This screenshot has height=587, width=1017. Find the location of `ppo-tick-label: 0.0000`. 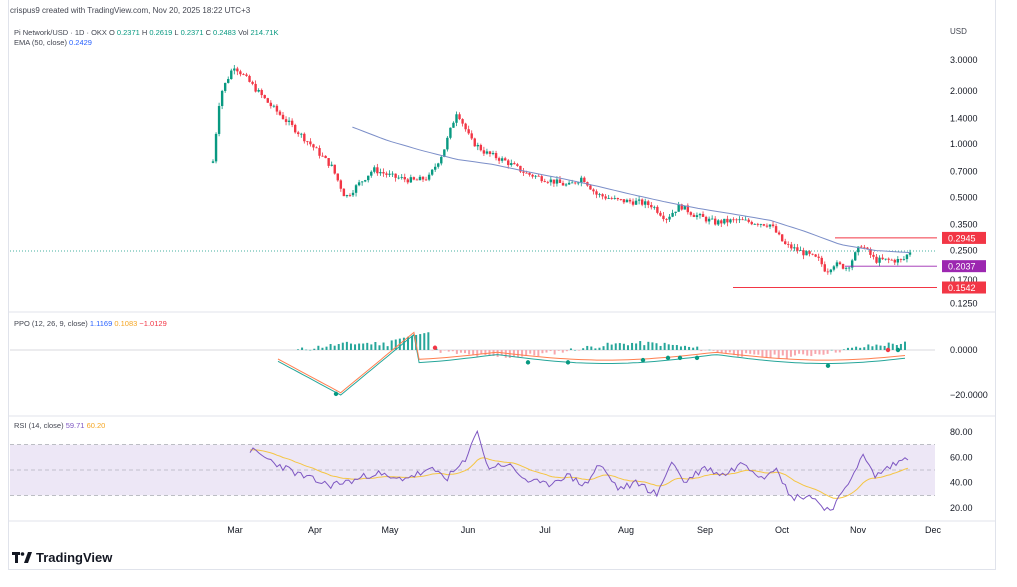

ppo-tick-label: 0.0000 is located at coordinates (964, 350).